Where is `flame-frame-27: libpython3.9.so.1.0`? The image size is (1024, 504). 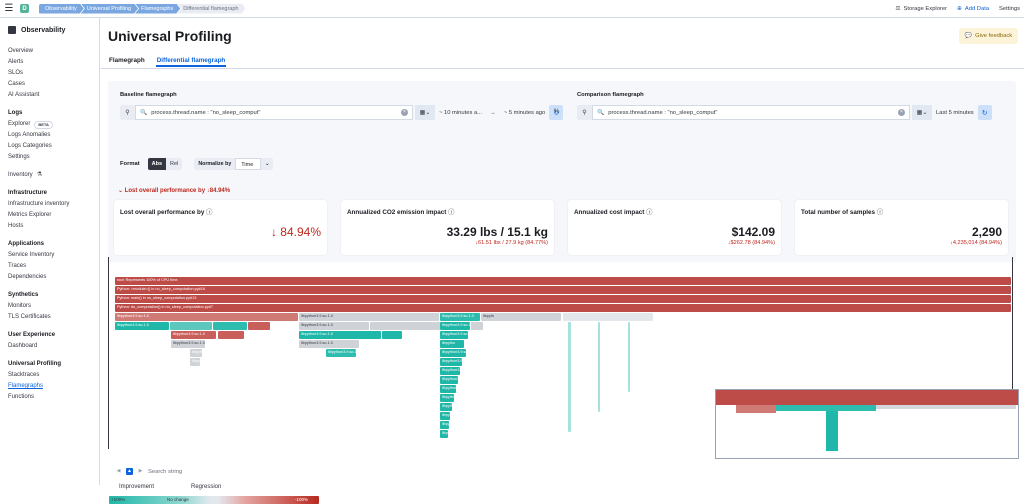
flame-frame-27: libpython3.9.so.1.0 is located at coordinates (195, 362).